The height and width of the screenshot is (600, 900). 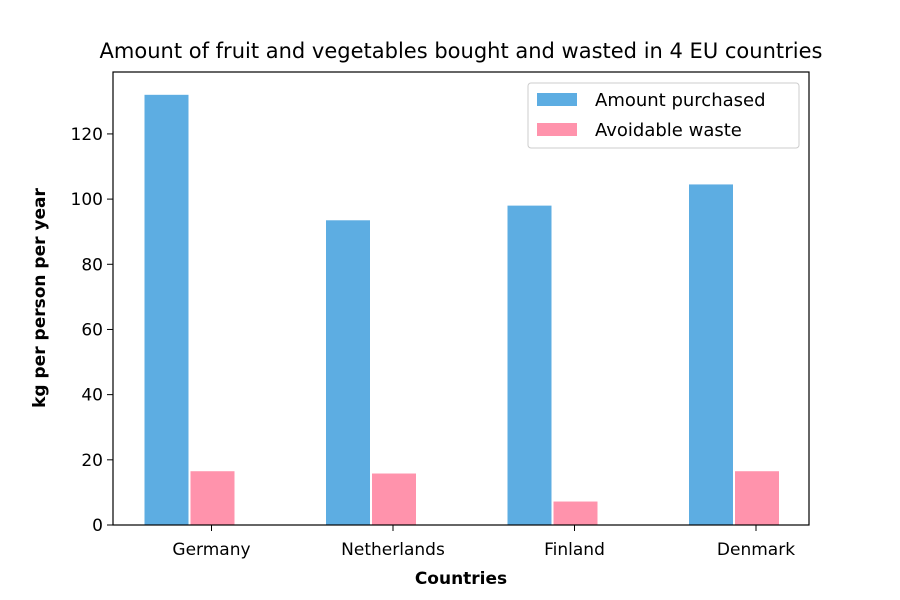 What do you see at coordinates (529, 365) in the screenshot?
I see `bar-amount-purchased-finland` at bounding box center [529, 365].